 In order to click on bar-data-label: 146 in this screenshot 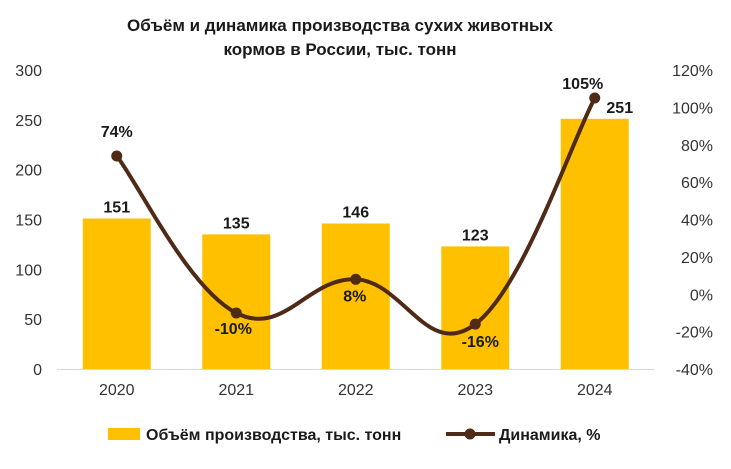, I will do `click(355, 212)`.